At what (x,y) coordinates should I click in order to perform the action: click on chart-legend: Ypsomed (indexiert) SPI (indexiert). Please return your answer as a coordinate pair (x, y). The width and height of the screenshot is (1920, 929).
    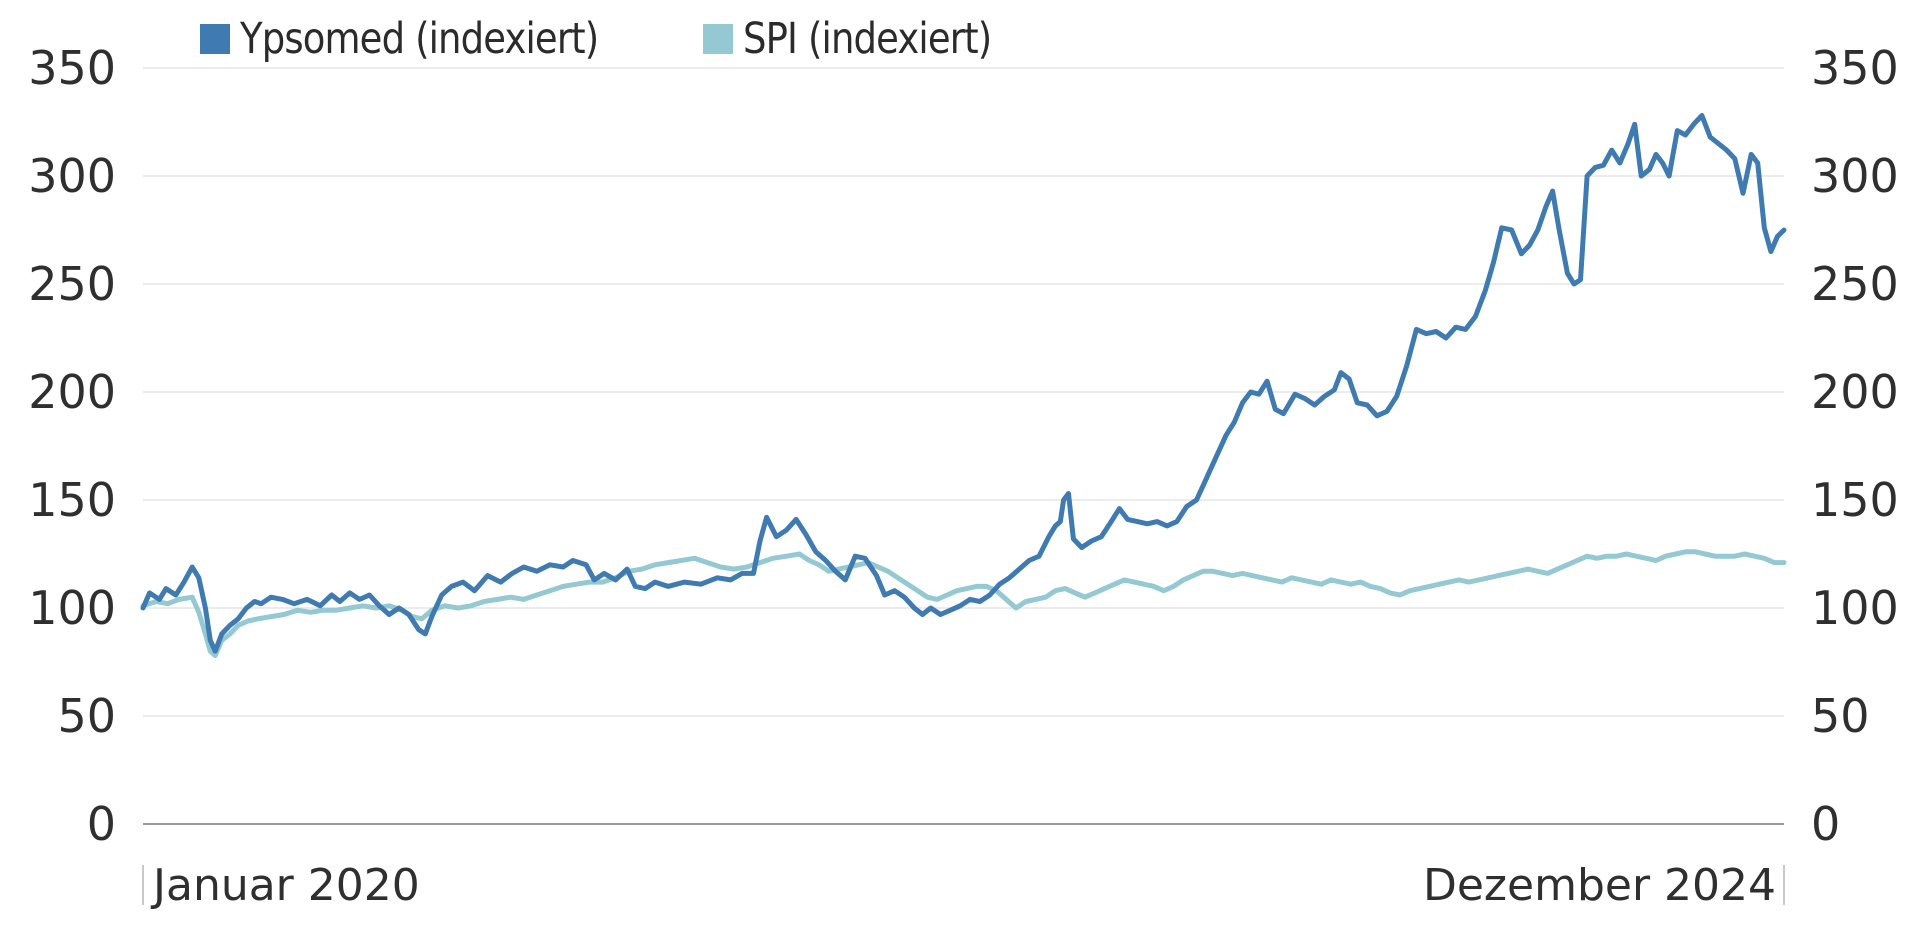
    Looking at the image, I should click on (615, 39).